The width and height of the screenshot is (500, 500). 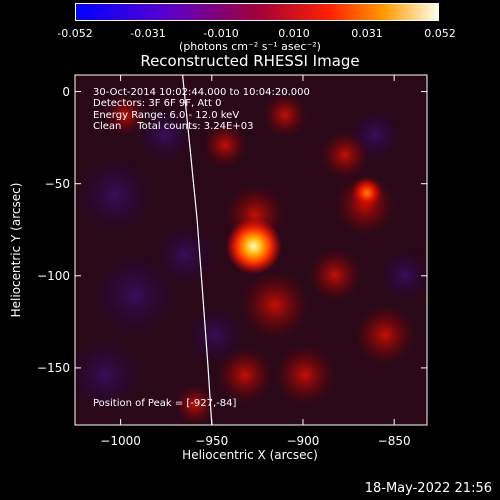 I want to click on timestamp: 18-May-2022 21:56, so click(x=428, y=488).